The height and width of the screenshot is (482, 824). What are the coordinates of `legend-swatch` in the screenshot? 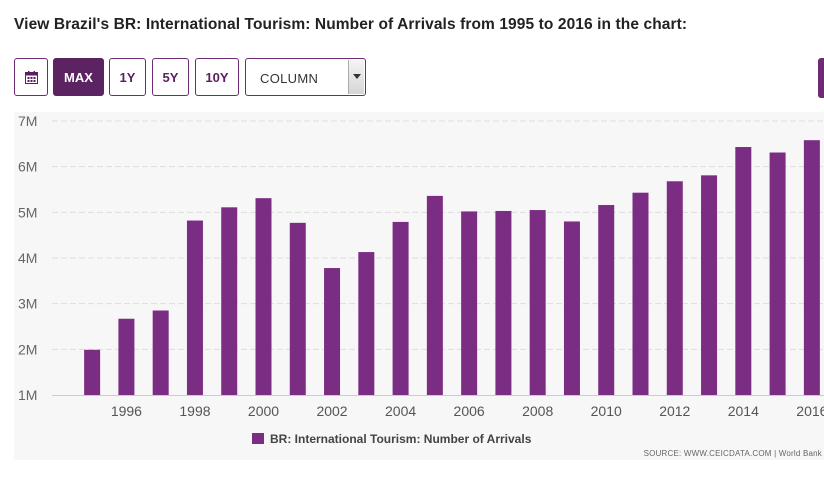 It's located at (258, 438).